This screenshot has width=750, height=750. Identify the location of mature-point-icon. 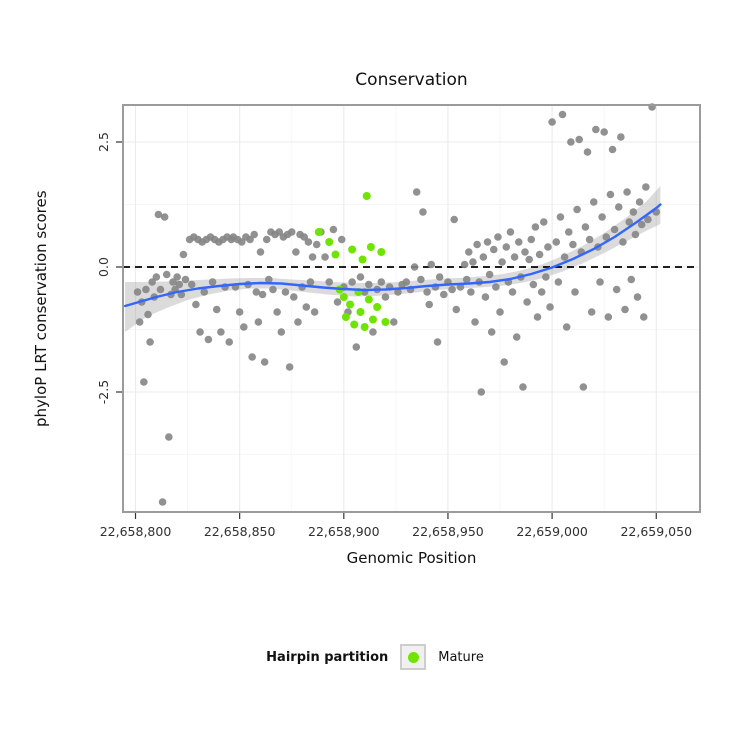
(413, 657).